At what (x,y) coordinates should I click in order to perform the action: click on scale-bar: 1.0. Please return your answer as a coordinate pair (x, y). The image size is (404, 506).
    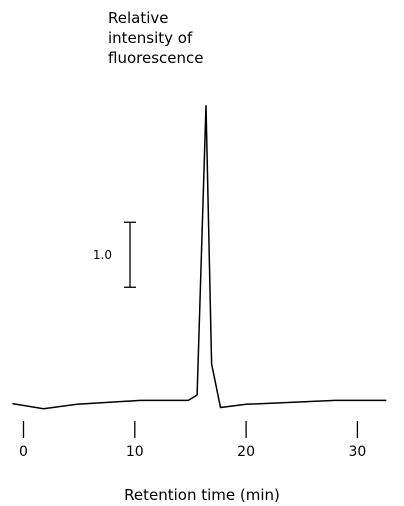
    Looking at the image, I should click on (114, 254).